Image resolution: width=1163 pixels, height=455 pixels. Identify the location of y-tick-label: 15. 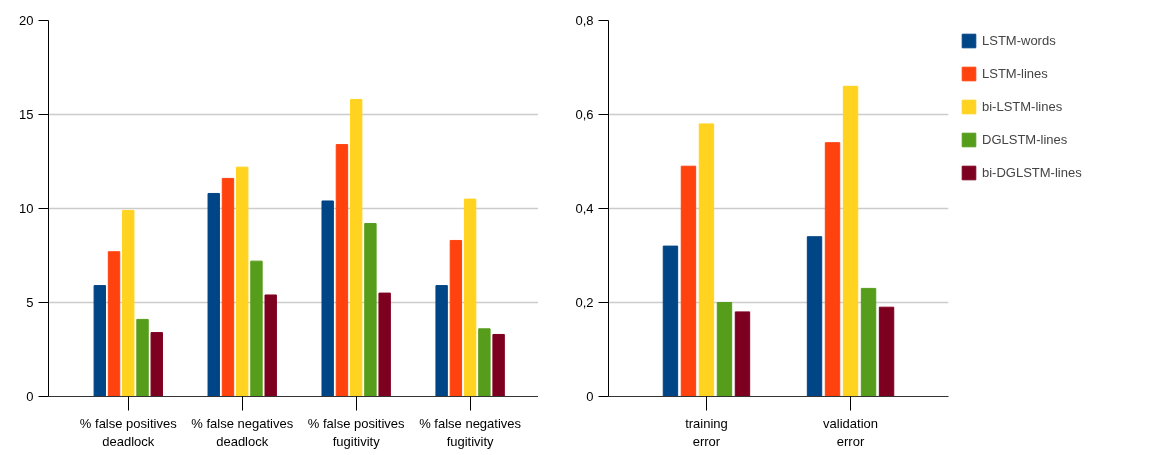
(26, 114).